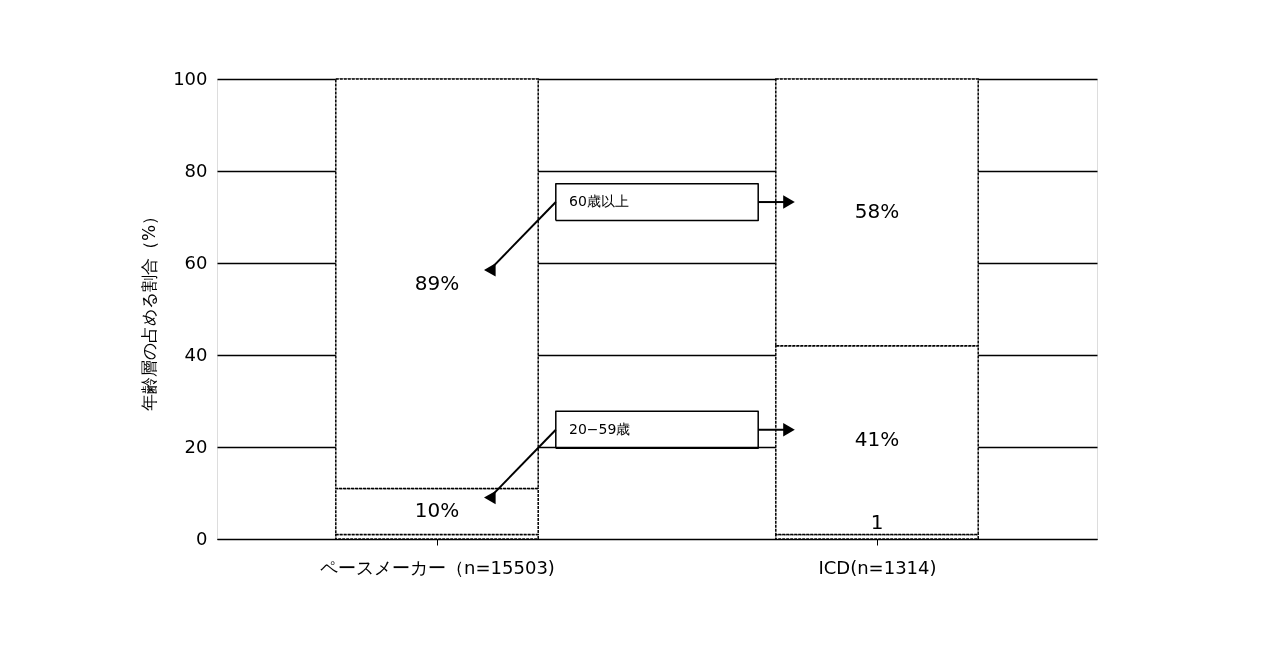  Describe the element at coordinates (877, 521) in the screenshot. I see `data-label: 1` at that location.